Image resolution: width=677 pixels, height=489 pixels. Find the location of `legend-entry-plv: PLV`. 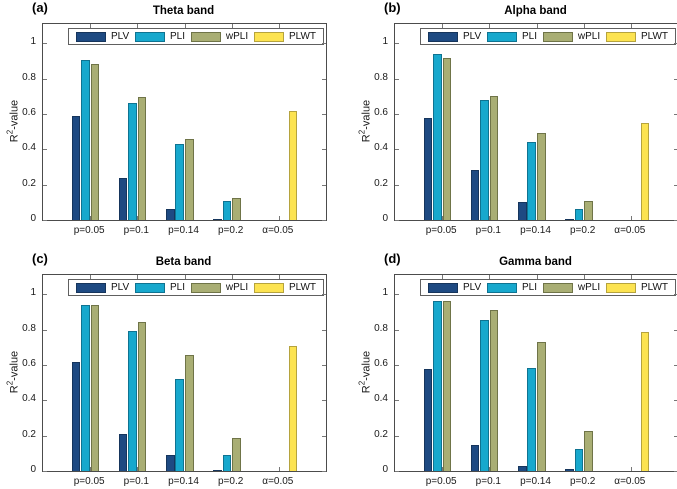

legend-entry-plv: PLV is located at coordinates (102, 287).